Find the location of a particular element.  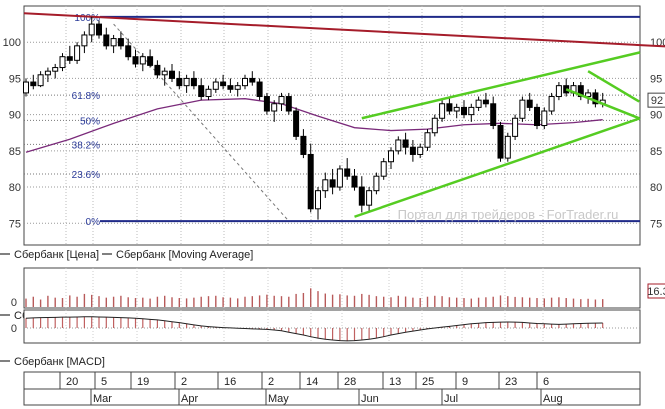

watermark-text: Портал для трейдеров - ForTrader.ru is located at coordinates (508, 214).